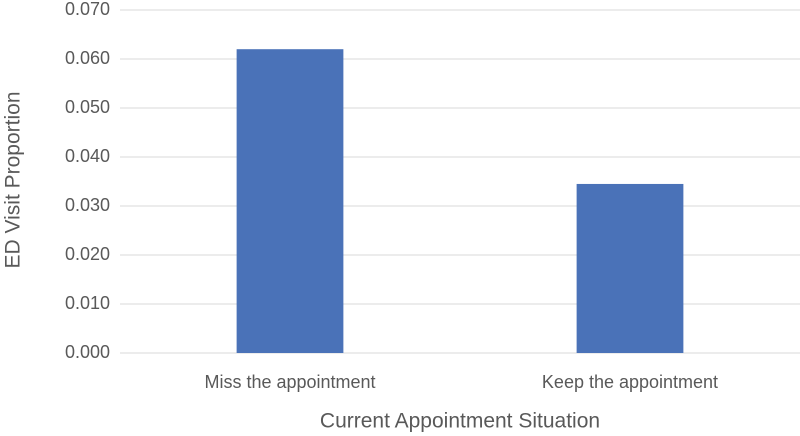 This screenshot has width=800, height=436. I want to click on y-tick-label: 0.060, so click(87, 58).